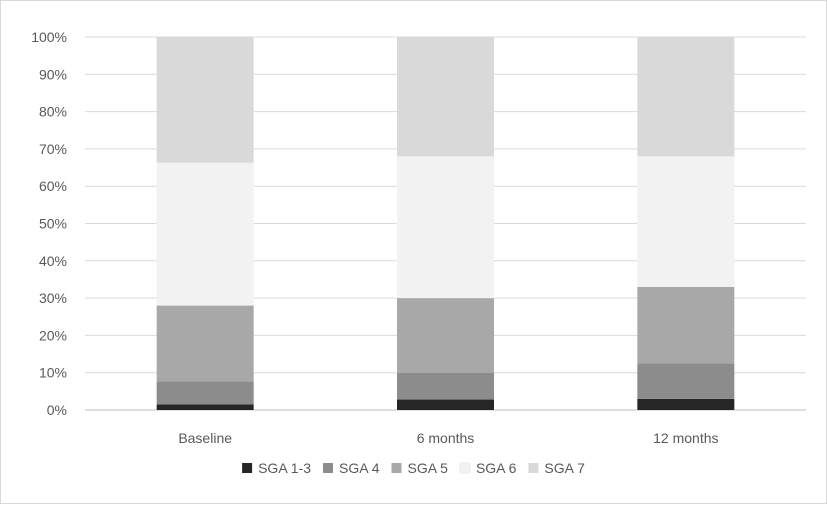 This screenshot has width=827, height=508. I want to click on y-tick-label: 50%, so click(53, 224).